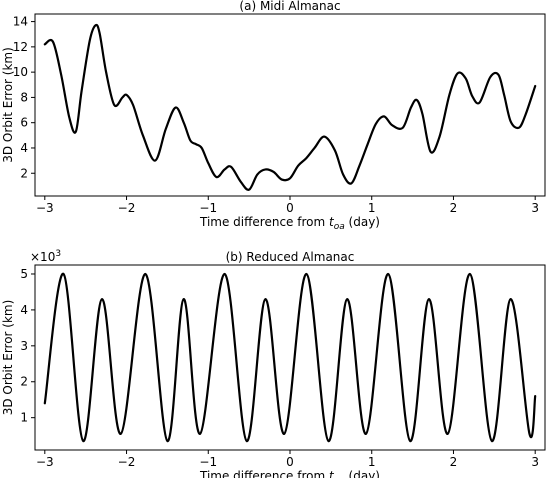 This screenshot has height=478, width=550. I want to click on reduced-y-tick-label: 4, so click(24, 310).